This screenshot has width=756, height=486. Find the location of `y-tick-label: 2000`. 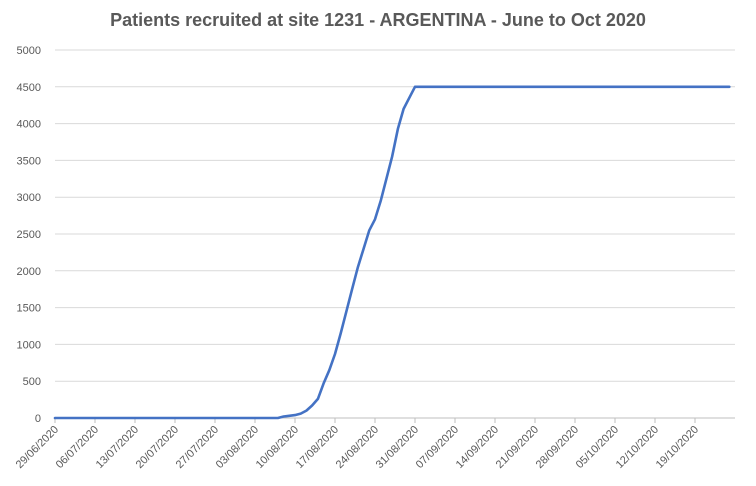

y-tick-label: 2000 is located at coordinates (29, 272).